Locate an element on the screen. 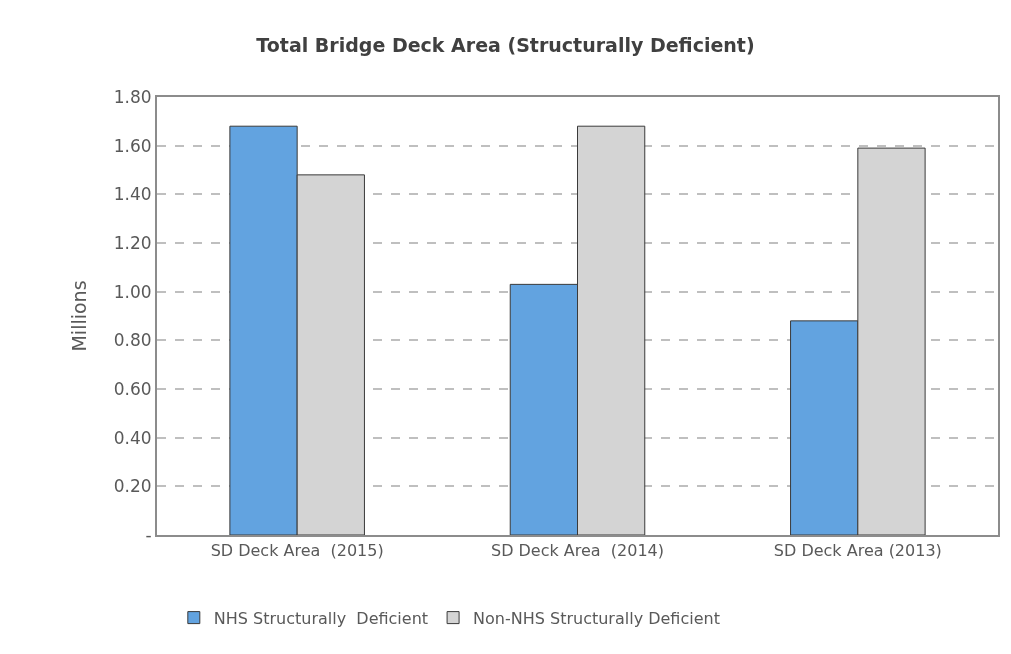 This screenshot has height=654, width=1011. y-tick-label: 0.80 is located at coordinates (132, 340).